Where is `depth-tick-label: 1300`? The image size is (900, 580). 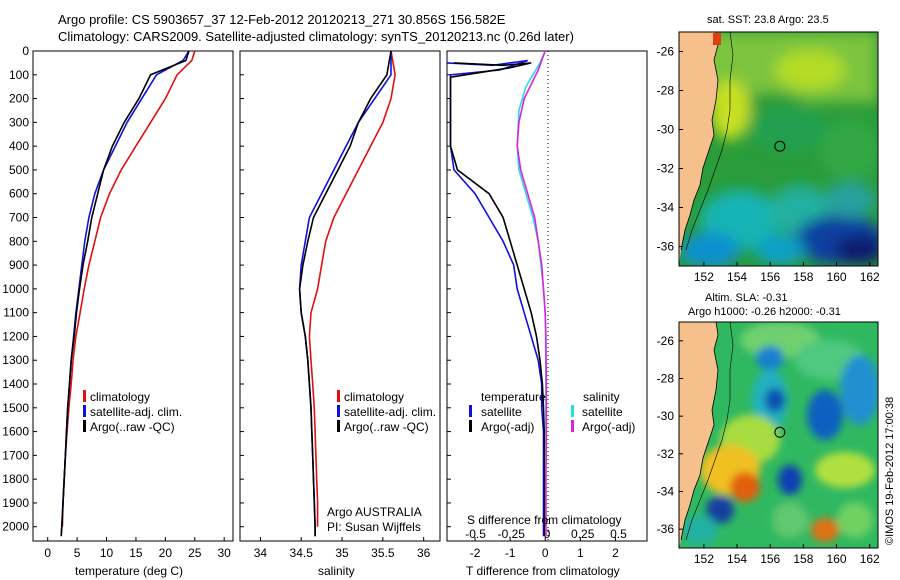 depth-tick-label: 1300 is located at coordinates (15, 360).